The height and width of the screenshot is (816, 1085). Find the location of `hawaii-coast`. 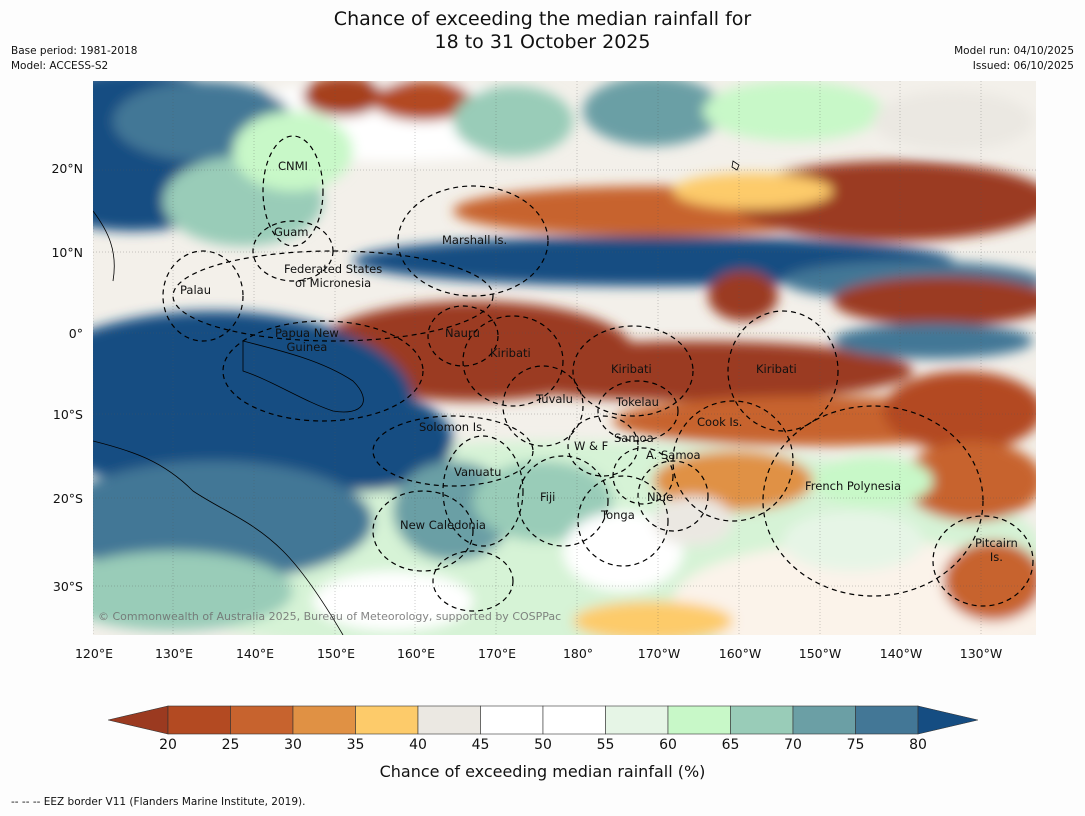

hawaii-coast is located at coordinates (735, 165).